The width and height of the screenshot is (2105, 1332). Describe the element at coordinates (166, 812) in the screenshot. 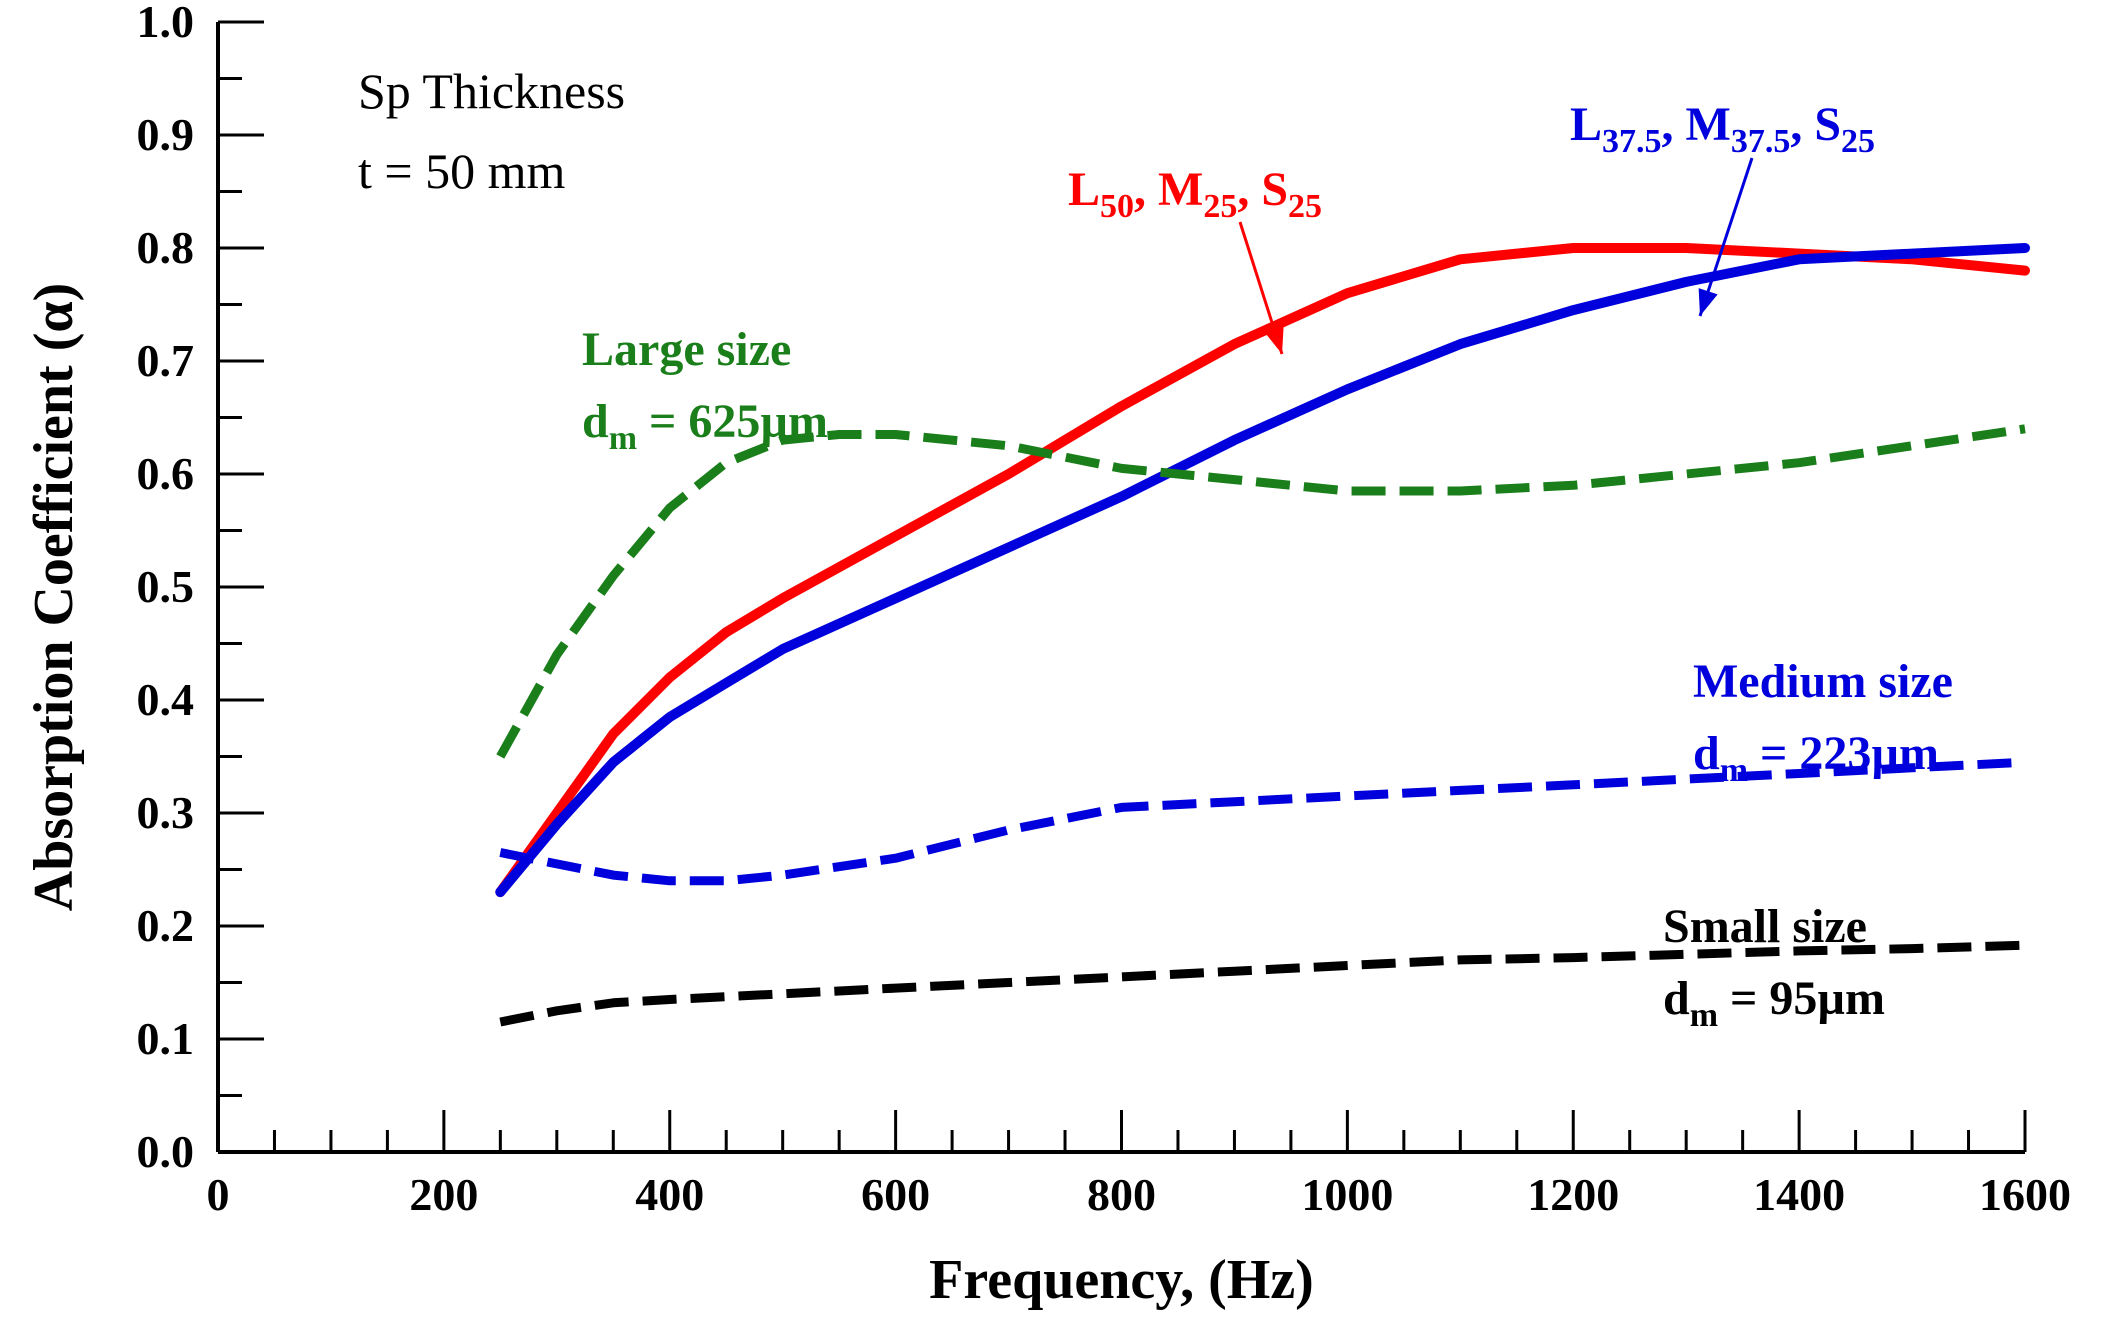

I see `y-tick-label: 0.3` at that location.